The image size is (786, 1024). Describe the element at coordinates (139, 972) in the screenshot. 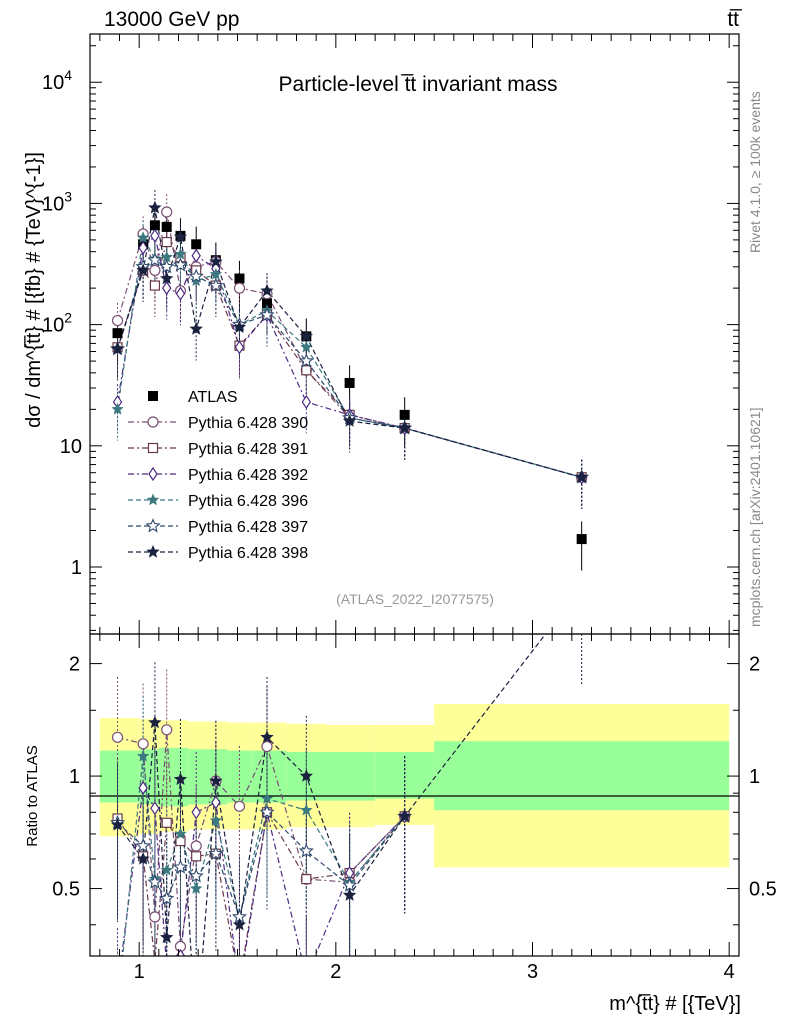

I see `x-tick-label: 1` at that location.